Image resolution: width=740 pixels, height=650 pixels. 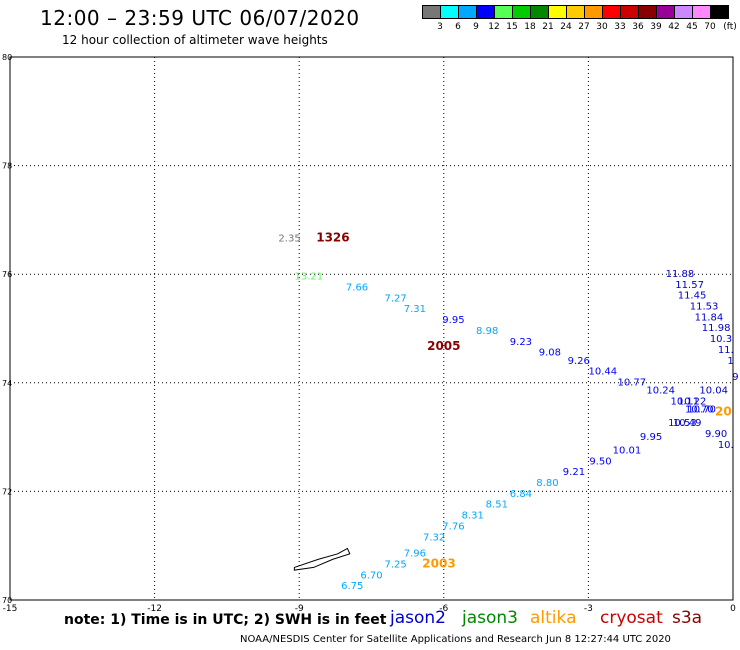 I want to click on legend-label: 42, so click(x=674, y=27).